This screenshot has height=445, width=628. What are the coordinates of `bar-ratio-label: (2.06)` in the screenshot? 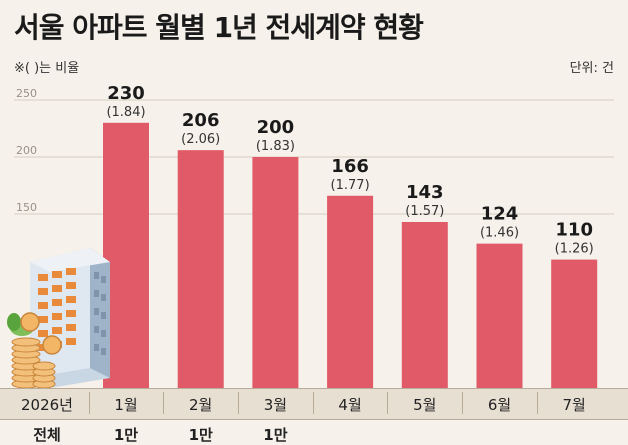 It's located at (200, 139).